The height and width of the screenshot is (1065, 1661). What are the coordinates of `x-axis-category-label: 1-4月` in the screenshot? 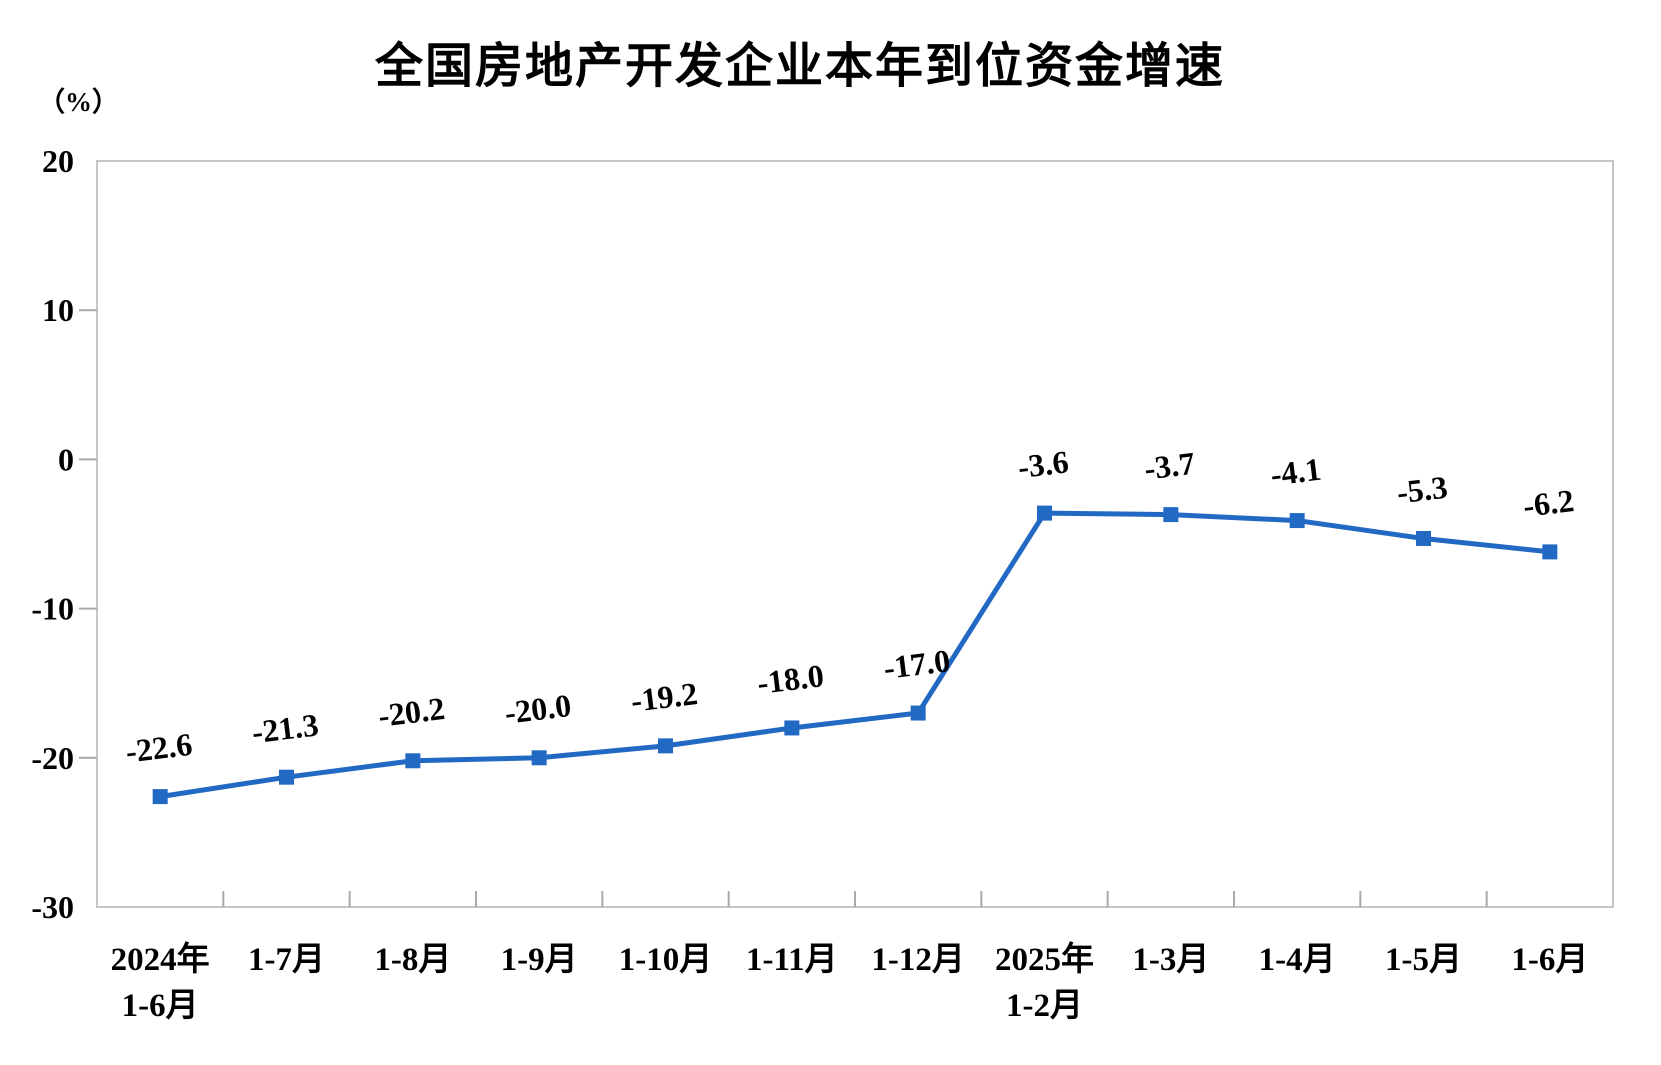 It's located at (1297, 960).